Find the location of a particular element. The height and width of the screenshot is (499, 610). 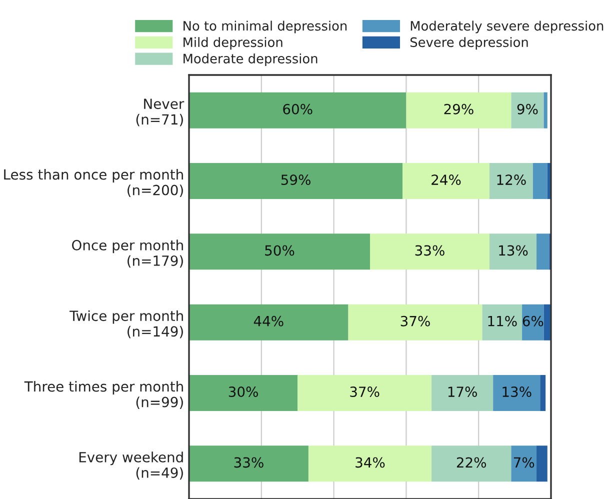

legend-label: No to minimal depression is located at coordinates (265, 27).